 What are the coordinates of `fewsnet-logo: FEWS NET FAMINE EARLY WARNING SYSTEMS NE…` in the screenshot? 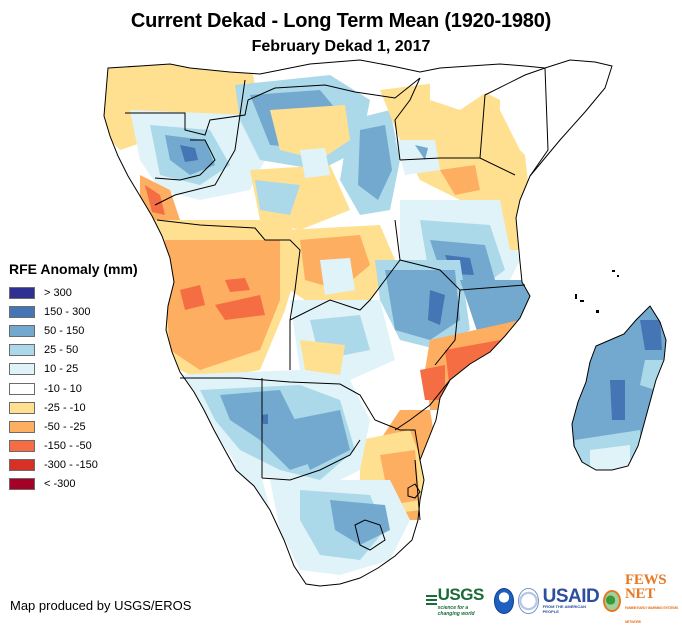 It's located at (653, 601).